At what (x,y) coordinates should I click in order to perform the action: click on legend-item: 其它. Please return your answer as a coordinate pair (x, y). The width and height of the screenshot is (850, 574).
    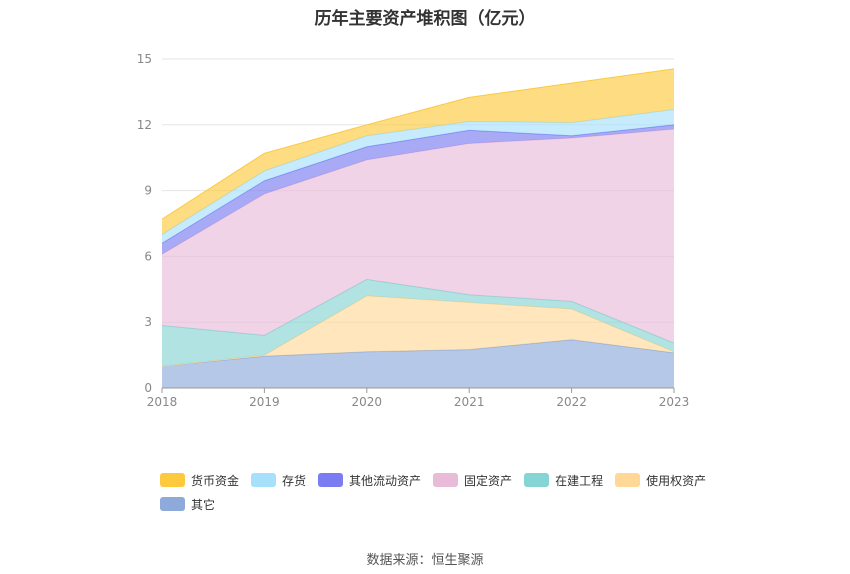
    Looking at the image, I should click on (187, 504).